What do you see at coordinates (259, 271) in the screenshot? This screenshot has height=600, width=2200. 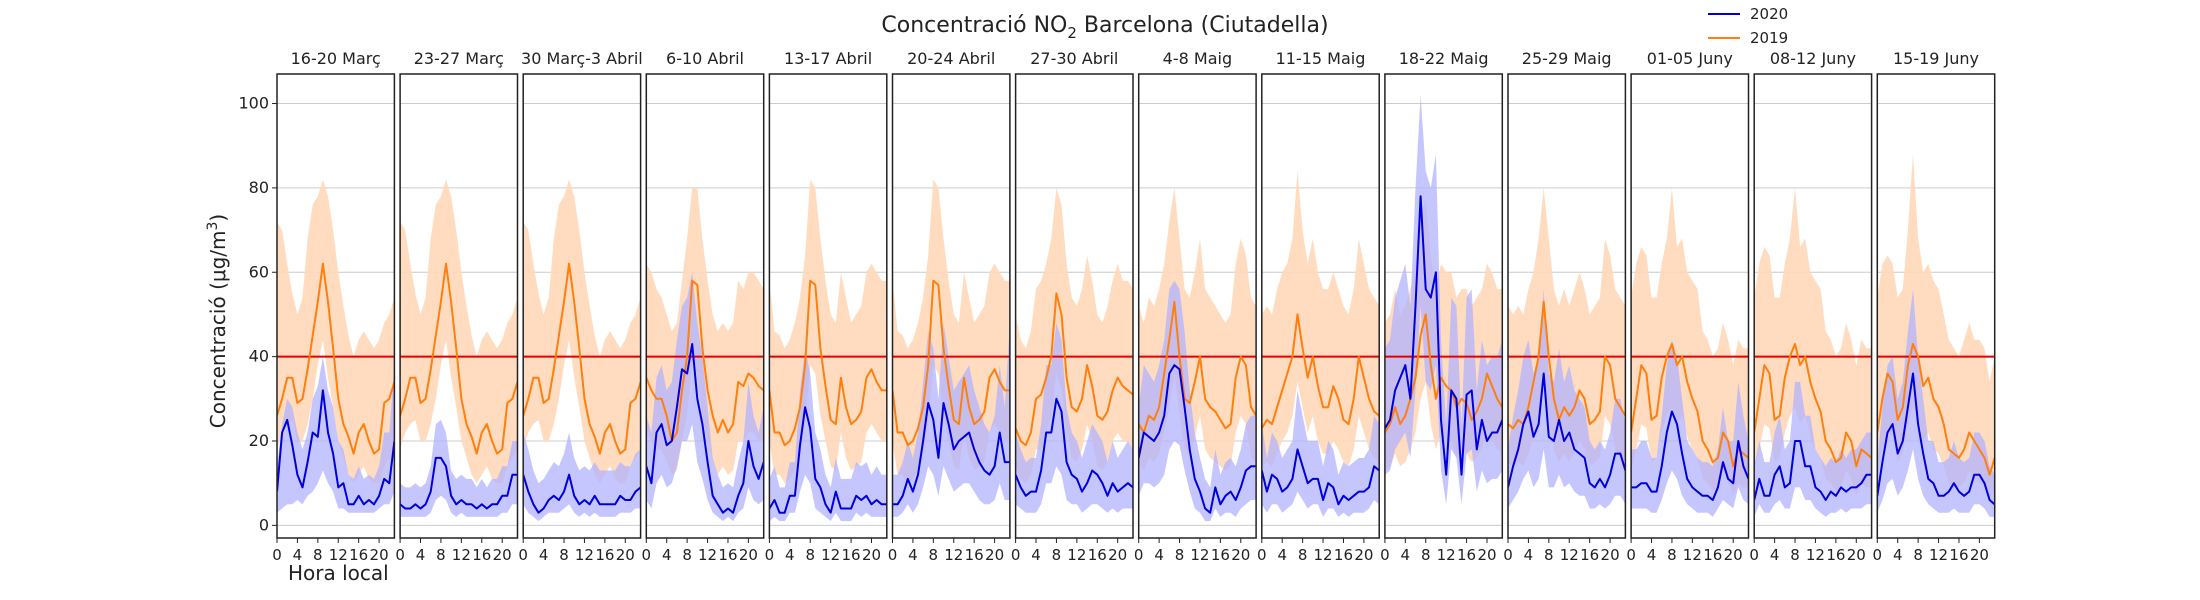 I see `y-tick-label: 60` at bounding box center [259, 271].